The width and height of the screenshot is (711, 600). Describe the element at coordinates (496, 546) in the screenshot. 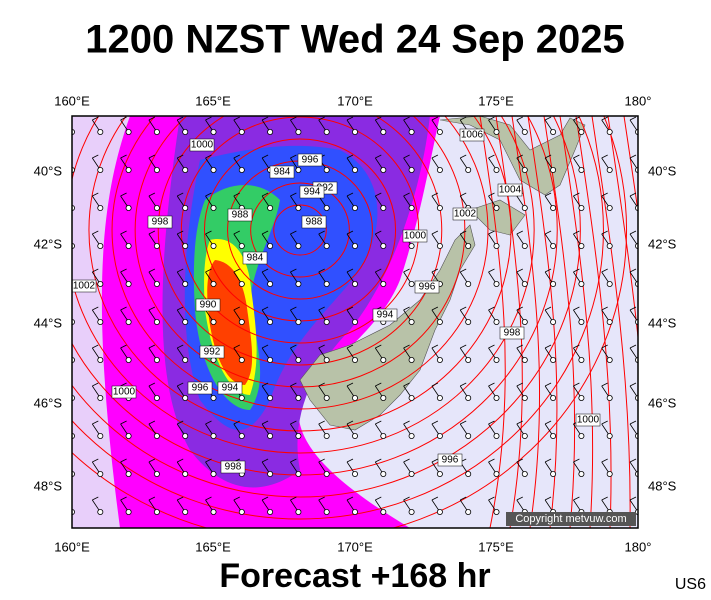

I see `lon-label-bottom: 175°E` at that location.